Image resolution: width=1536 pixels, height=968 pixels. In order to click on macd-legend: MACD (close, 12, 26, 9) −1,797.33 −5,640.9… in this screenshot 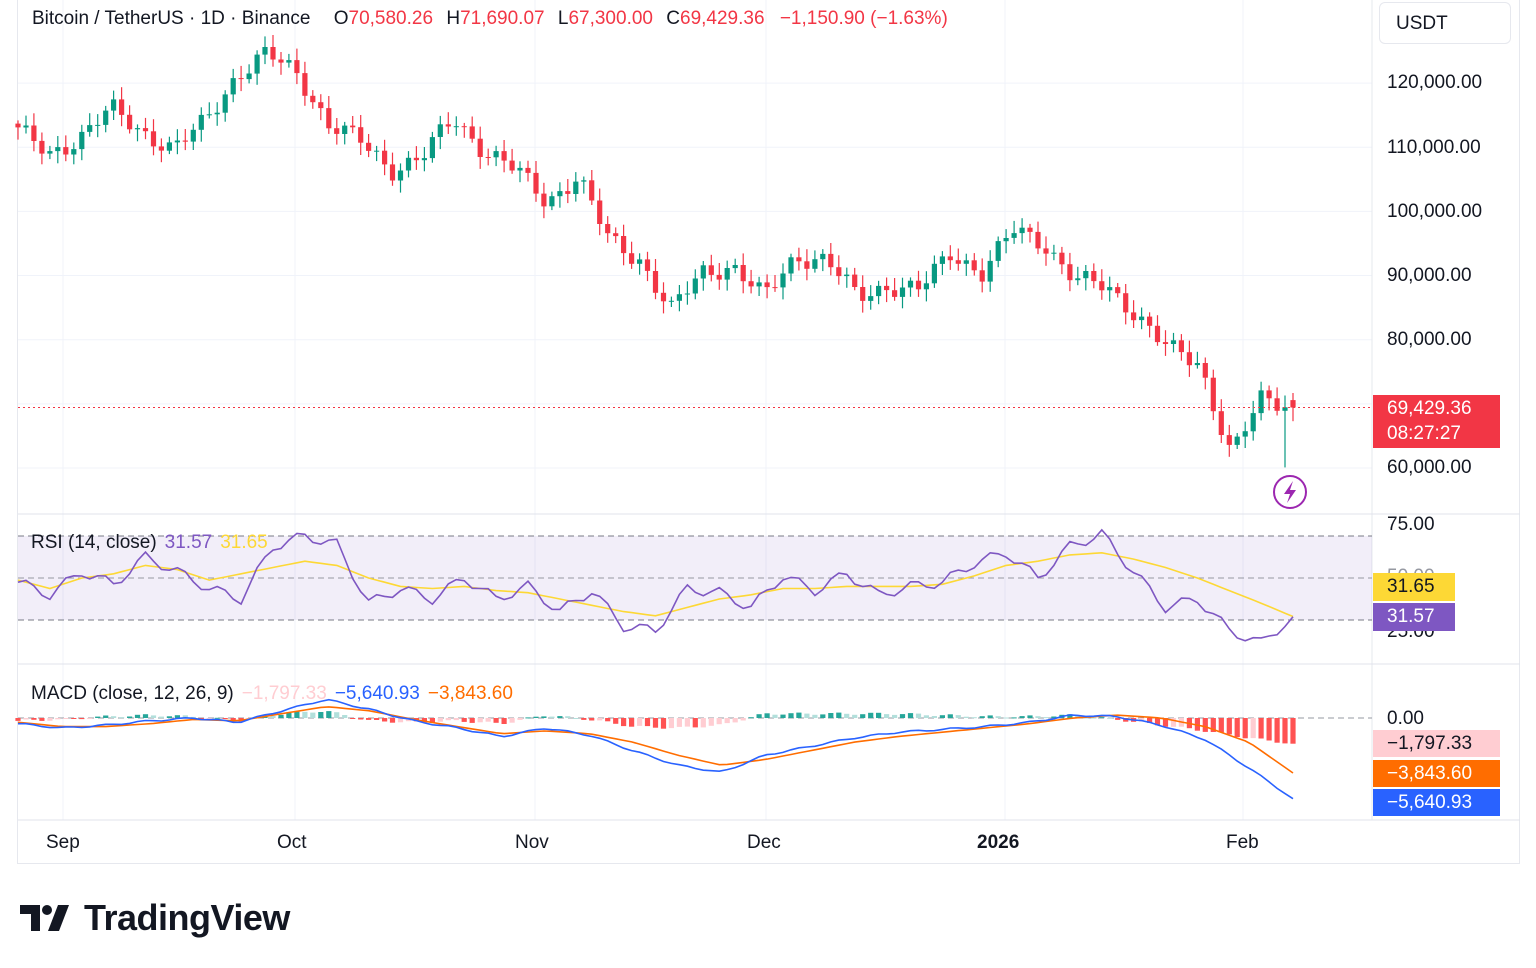, I will do `click(272, 694)`.